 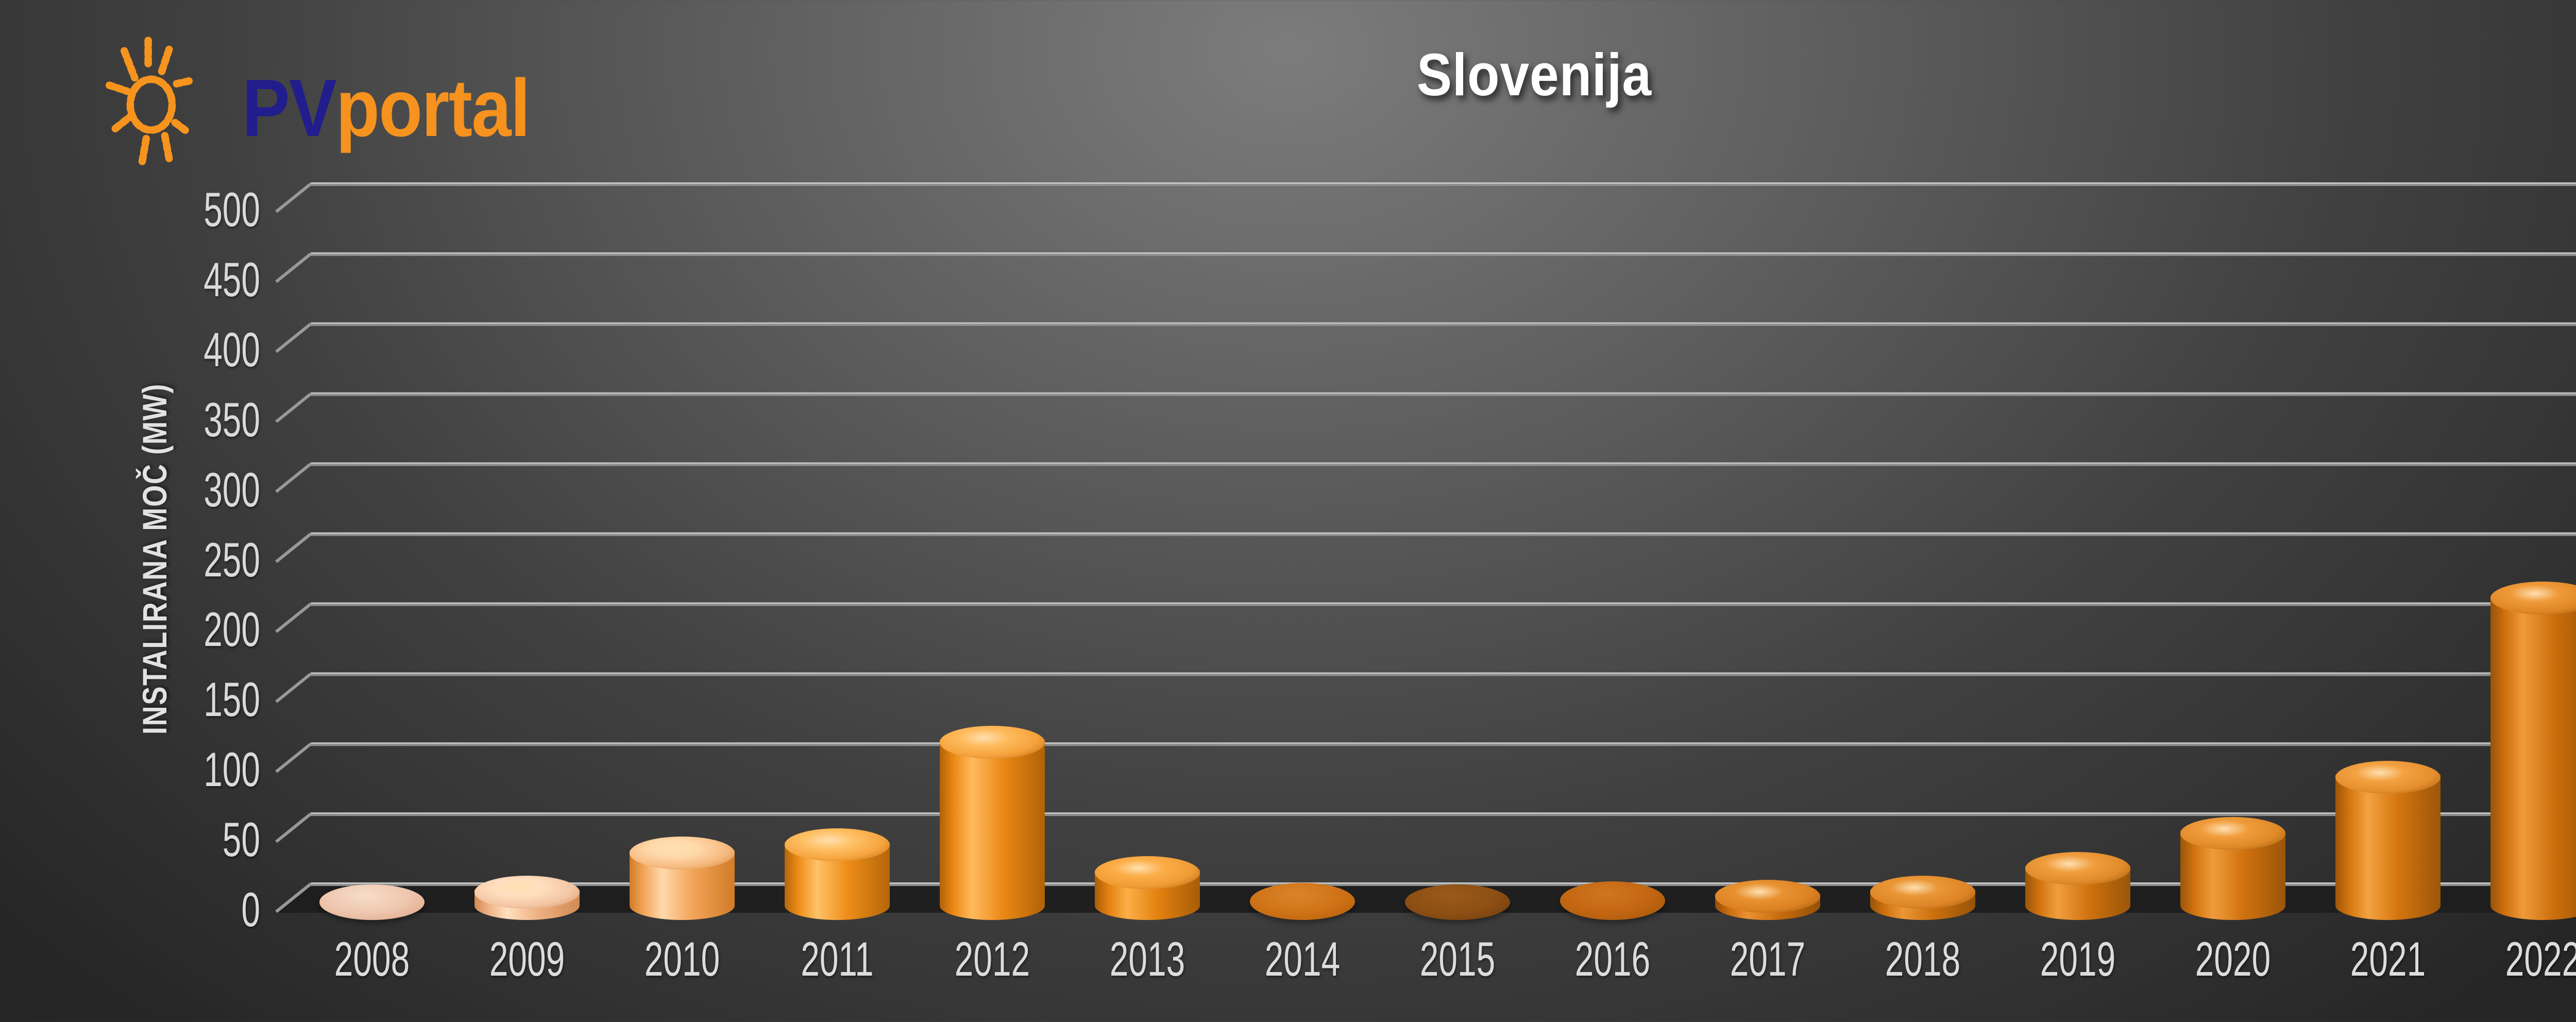 What do you see at coordinates (837, 874) in the screenshot?
I see `bar-2011` at bounding box center [837, 874].